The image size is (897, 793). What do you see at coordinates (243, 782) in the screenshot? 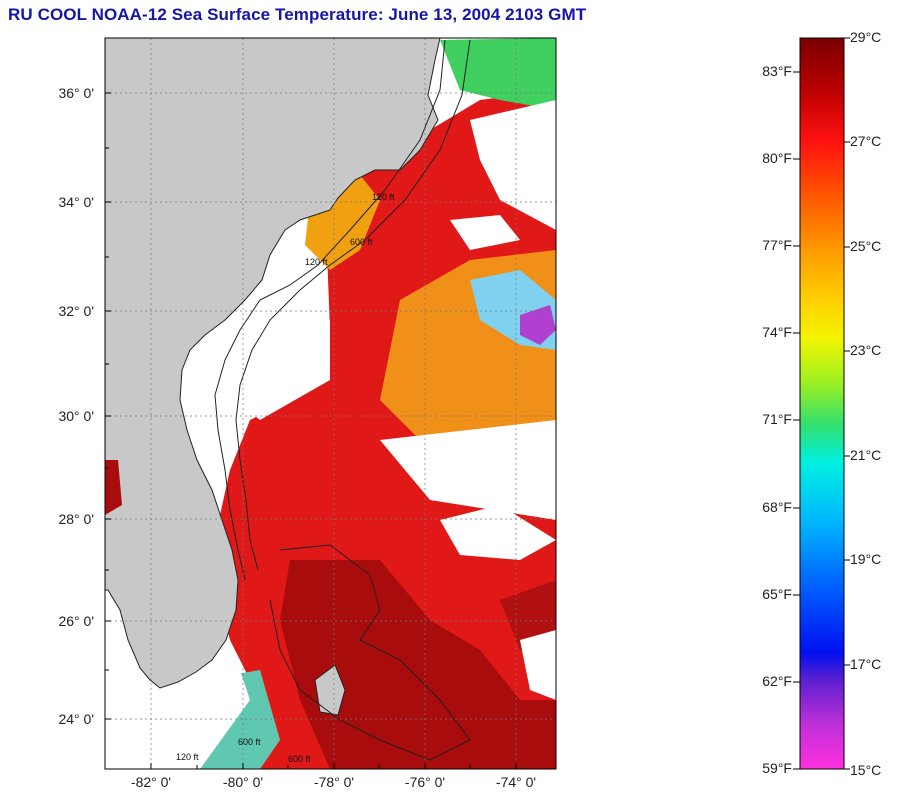
I see `lon-label-80: -80° 0'` at bounding box center [243, 782].